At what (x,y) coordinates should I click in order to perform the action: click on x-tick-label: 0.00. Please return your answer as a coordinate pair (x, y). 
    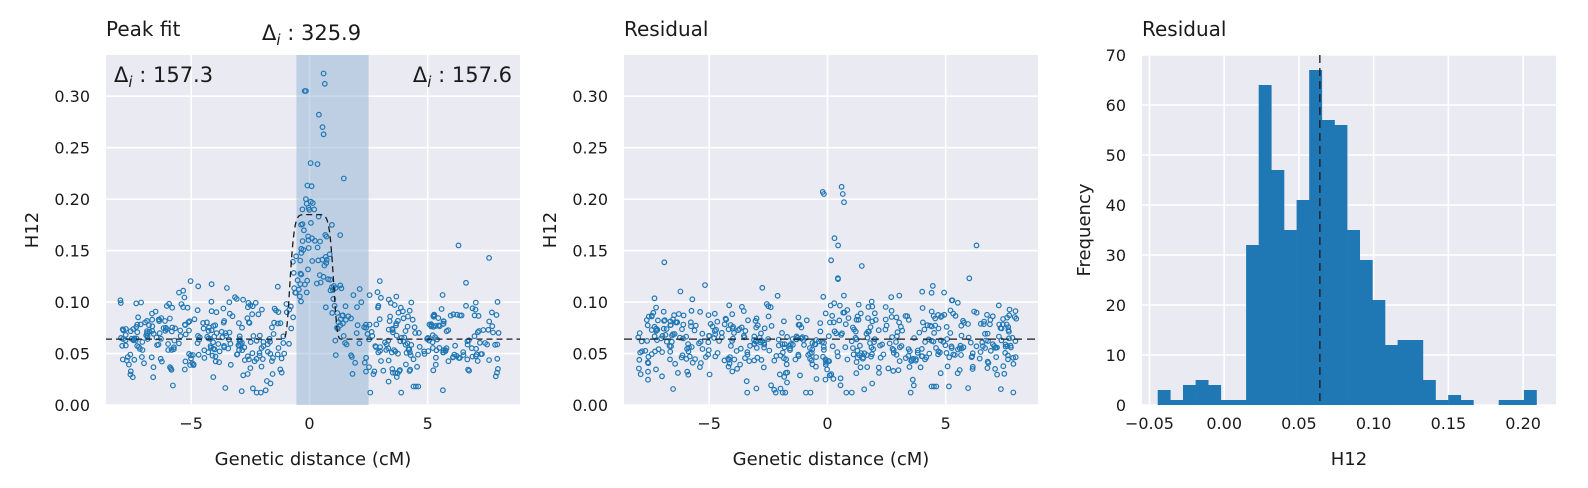
    Looking at the image, I should click on (1224, 423).